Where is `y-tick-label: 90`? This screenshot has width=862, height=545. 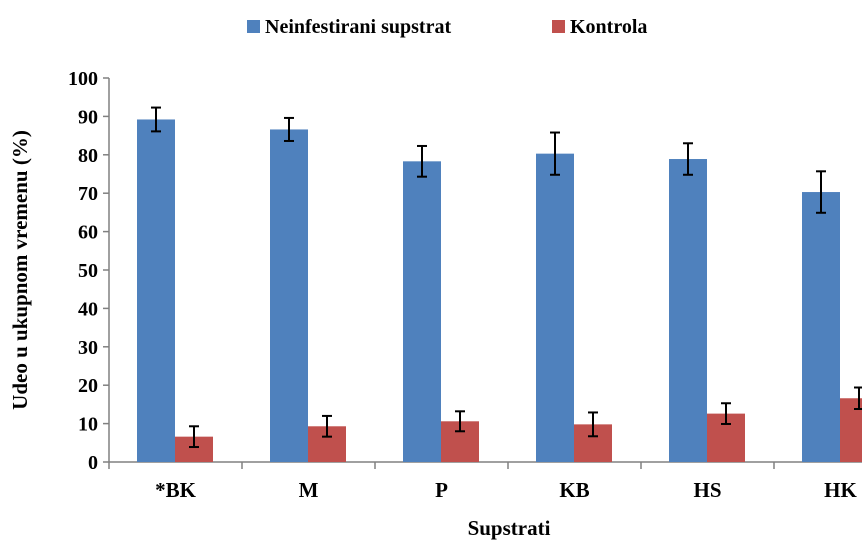
y-tick-label: 90 is located at coordinates (88, 117).